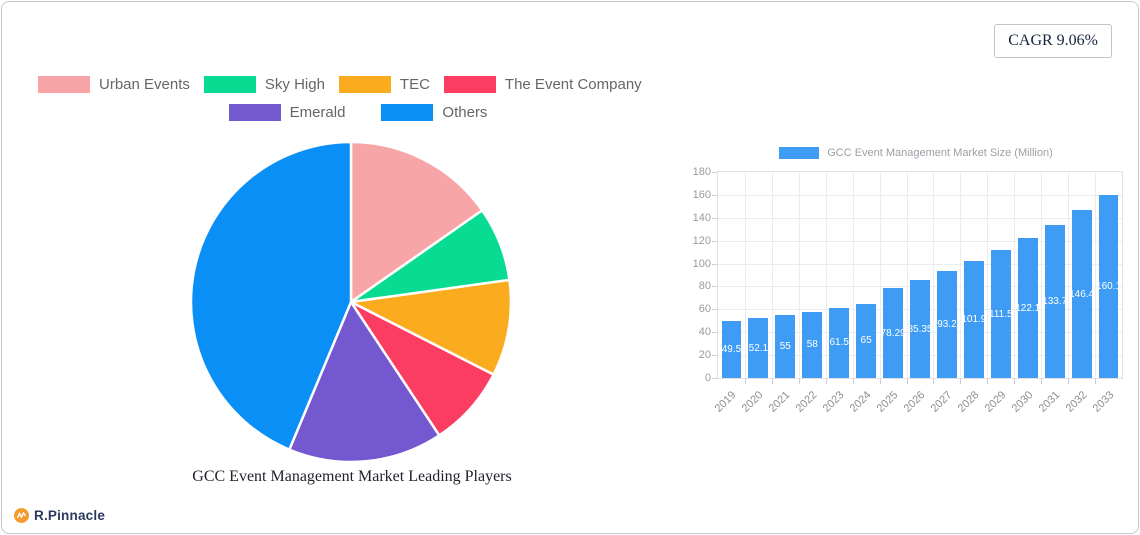 The width and height of the screenshot is (1140, 535). I want to click on bar-value-label: 65, so click(866, 341).